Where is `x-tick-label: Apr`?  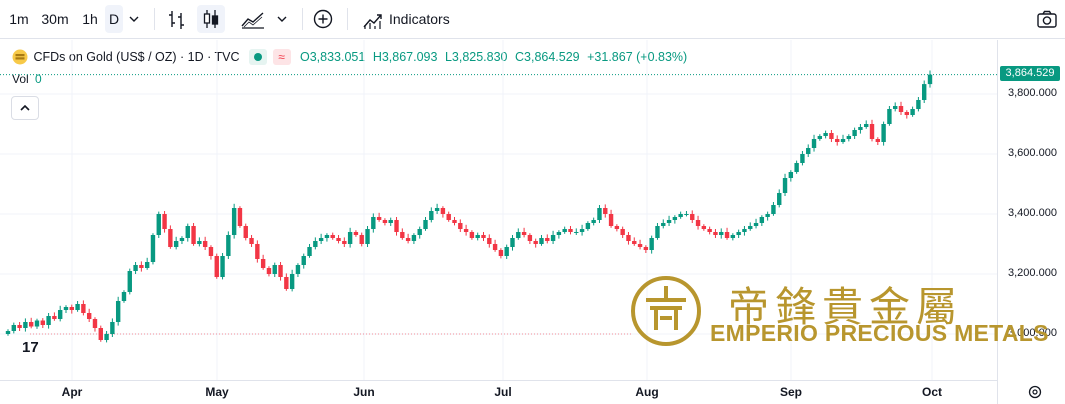 x-tick-label: Apr is located at coordinates (72, 392).